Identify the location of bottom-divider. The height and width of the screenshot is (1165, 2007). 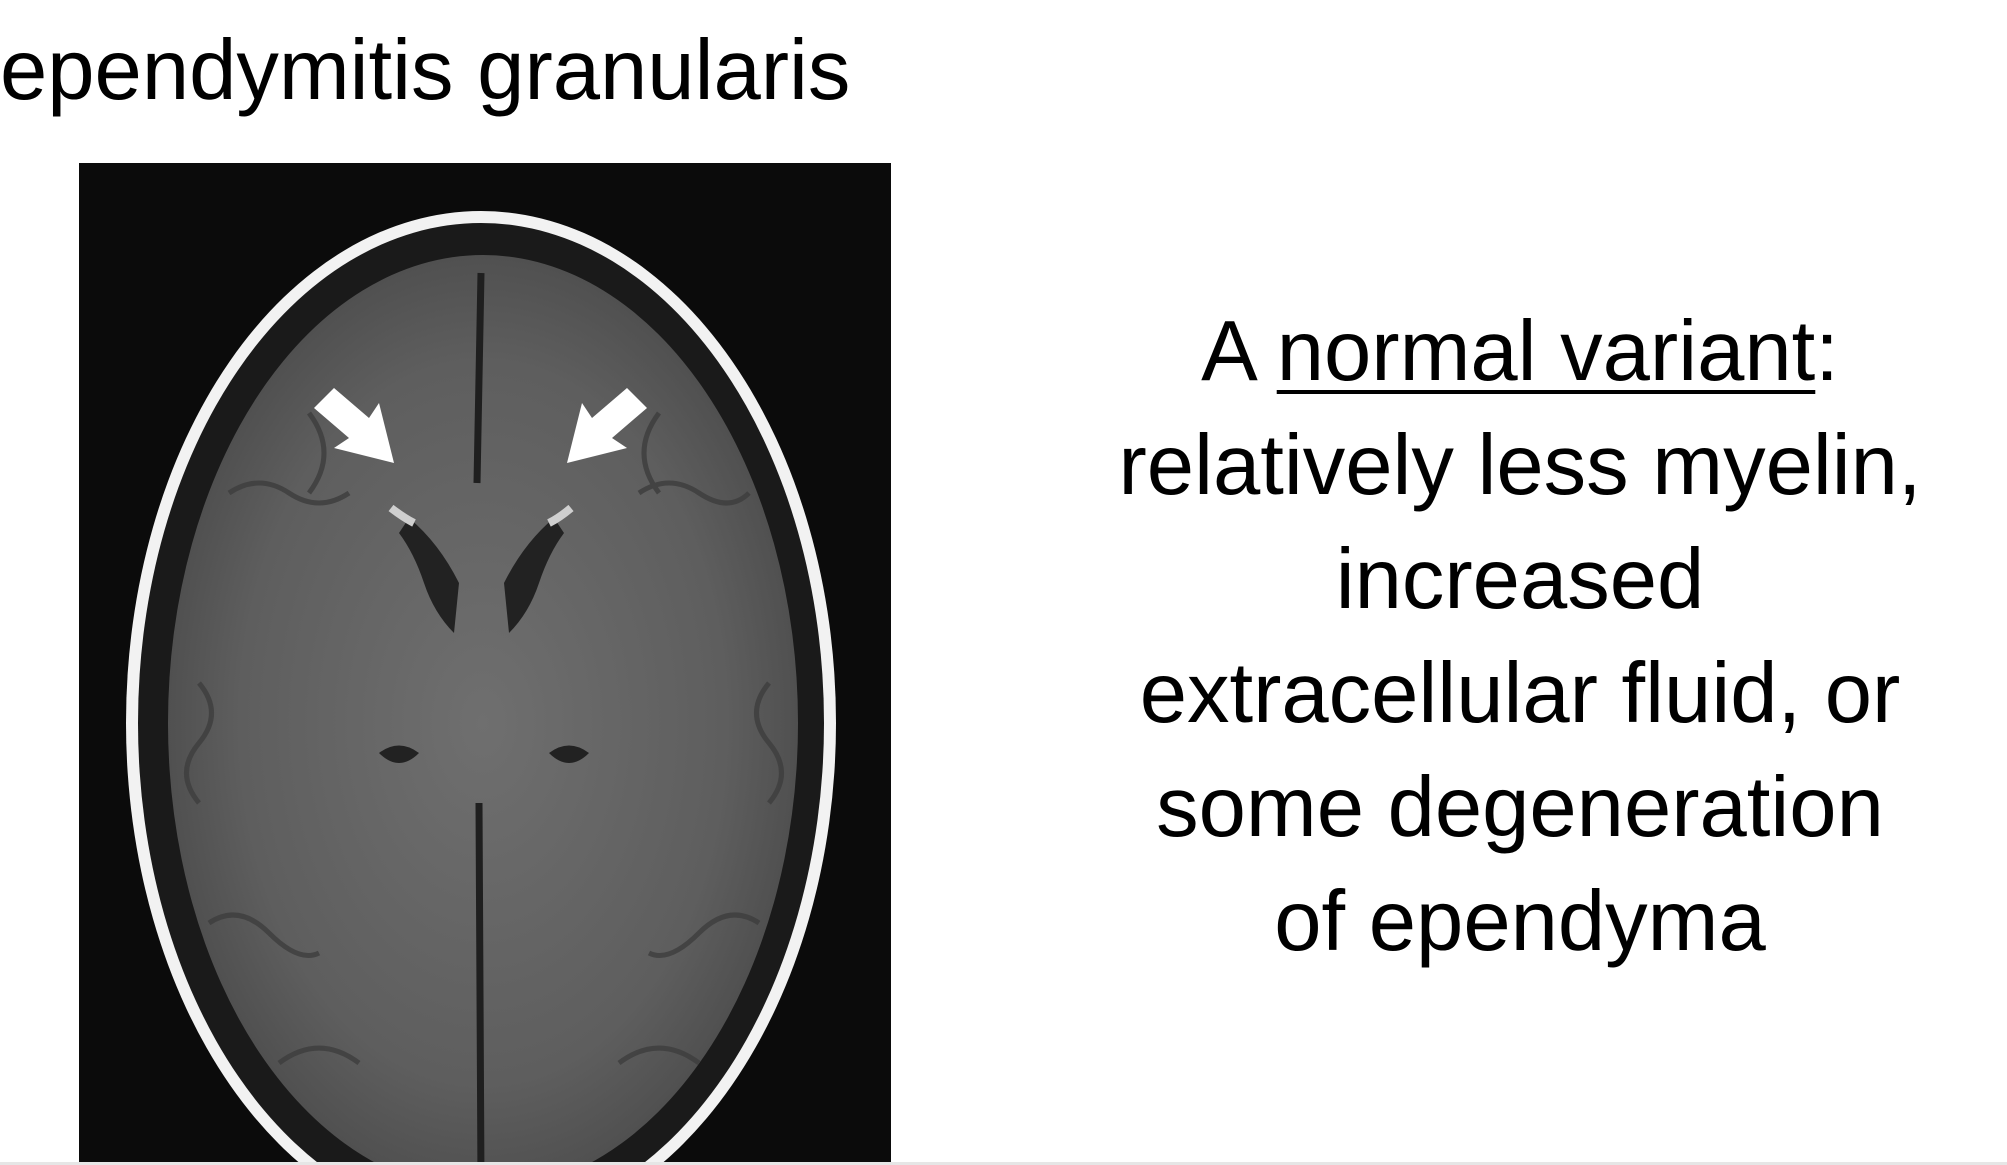
(1003, 1163).